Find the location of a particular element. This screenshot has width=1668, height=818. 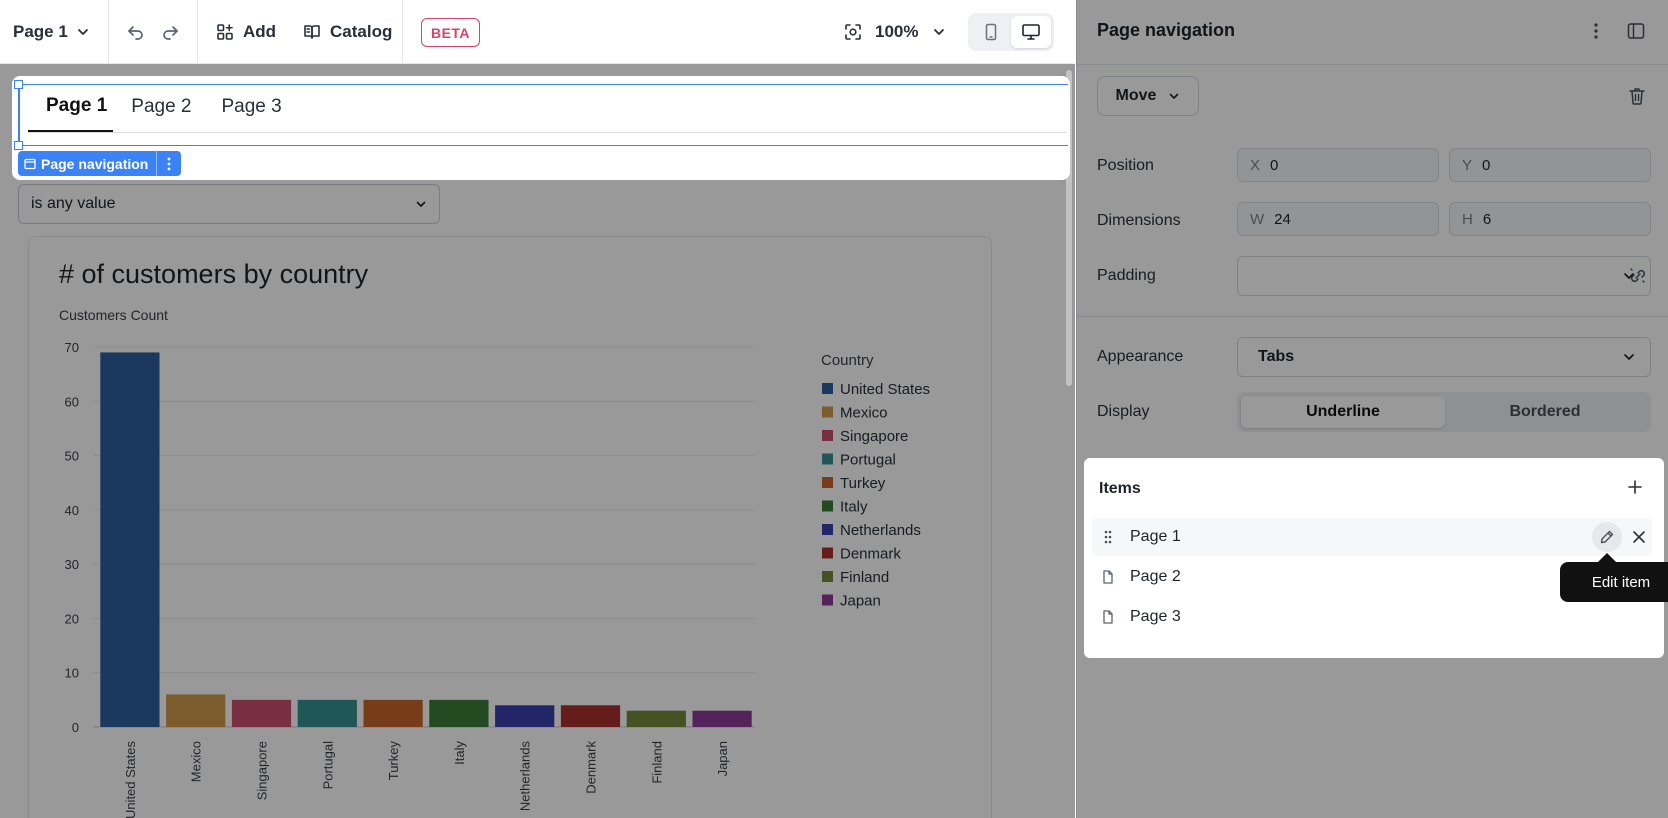

catalog-button: Catalog is located at coordinates (347, 32).